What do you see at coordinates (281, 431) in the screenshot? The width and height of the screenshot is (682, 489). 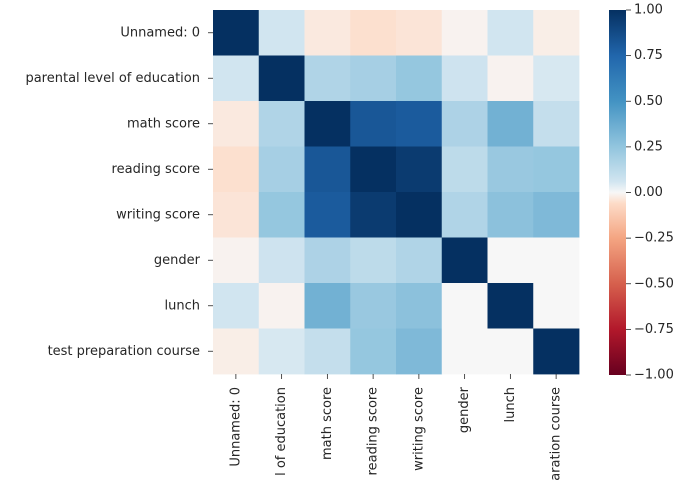 I see `column-tick-label: l of education` at bounding box center [281, 431].